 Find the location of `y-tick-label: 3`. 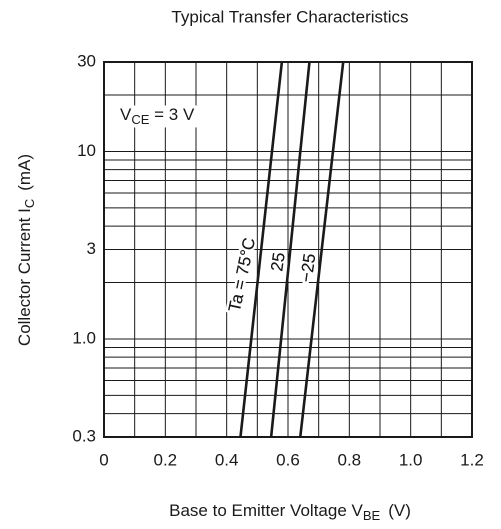

y-tick-label: 3 is located at coordinates (91, 248).